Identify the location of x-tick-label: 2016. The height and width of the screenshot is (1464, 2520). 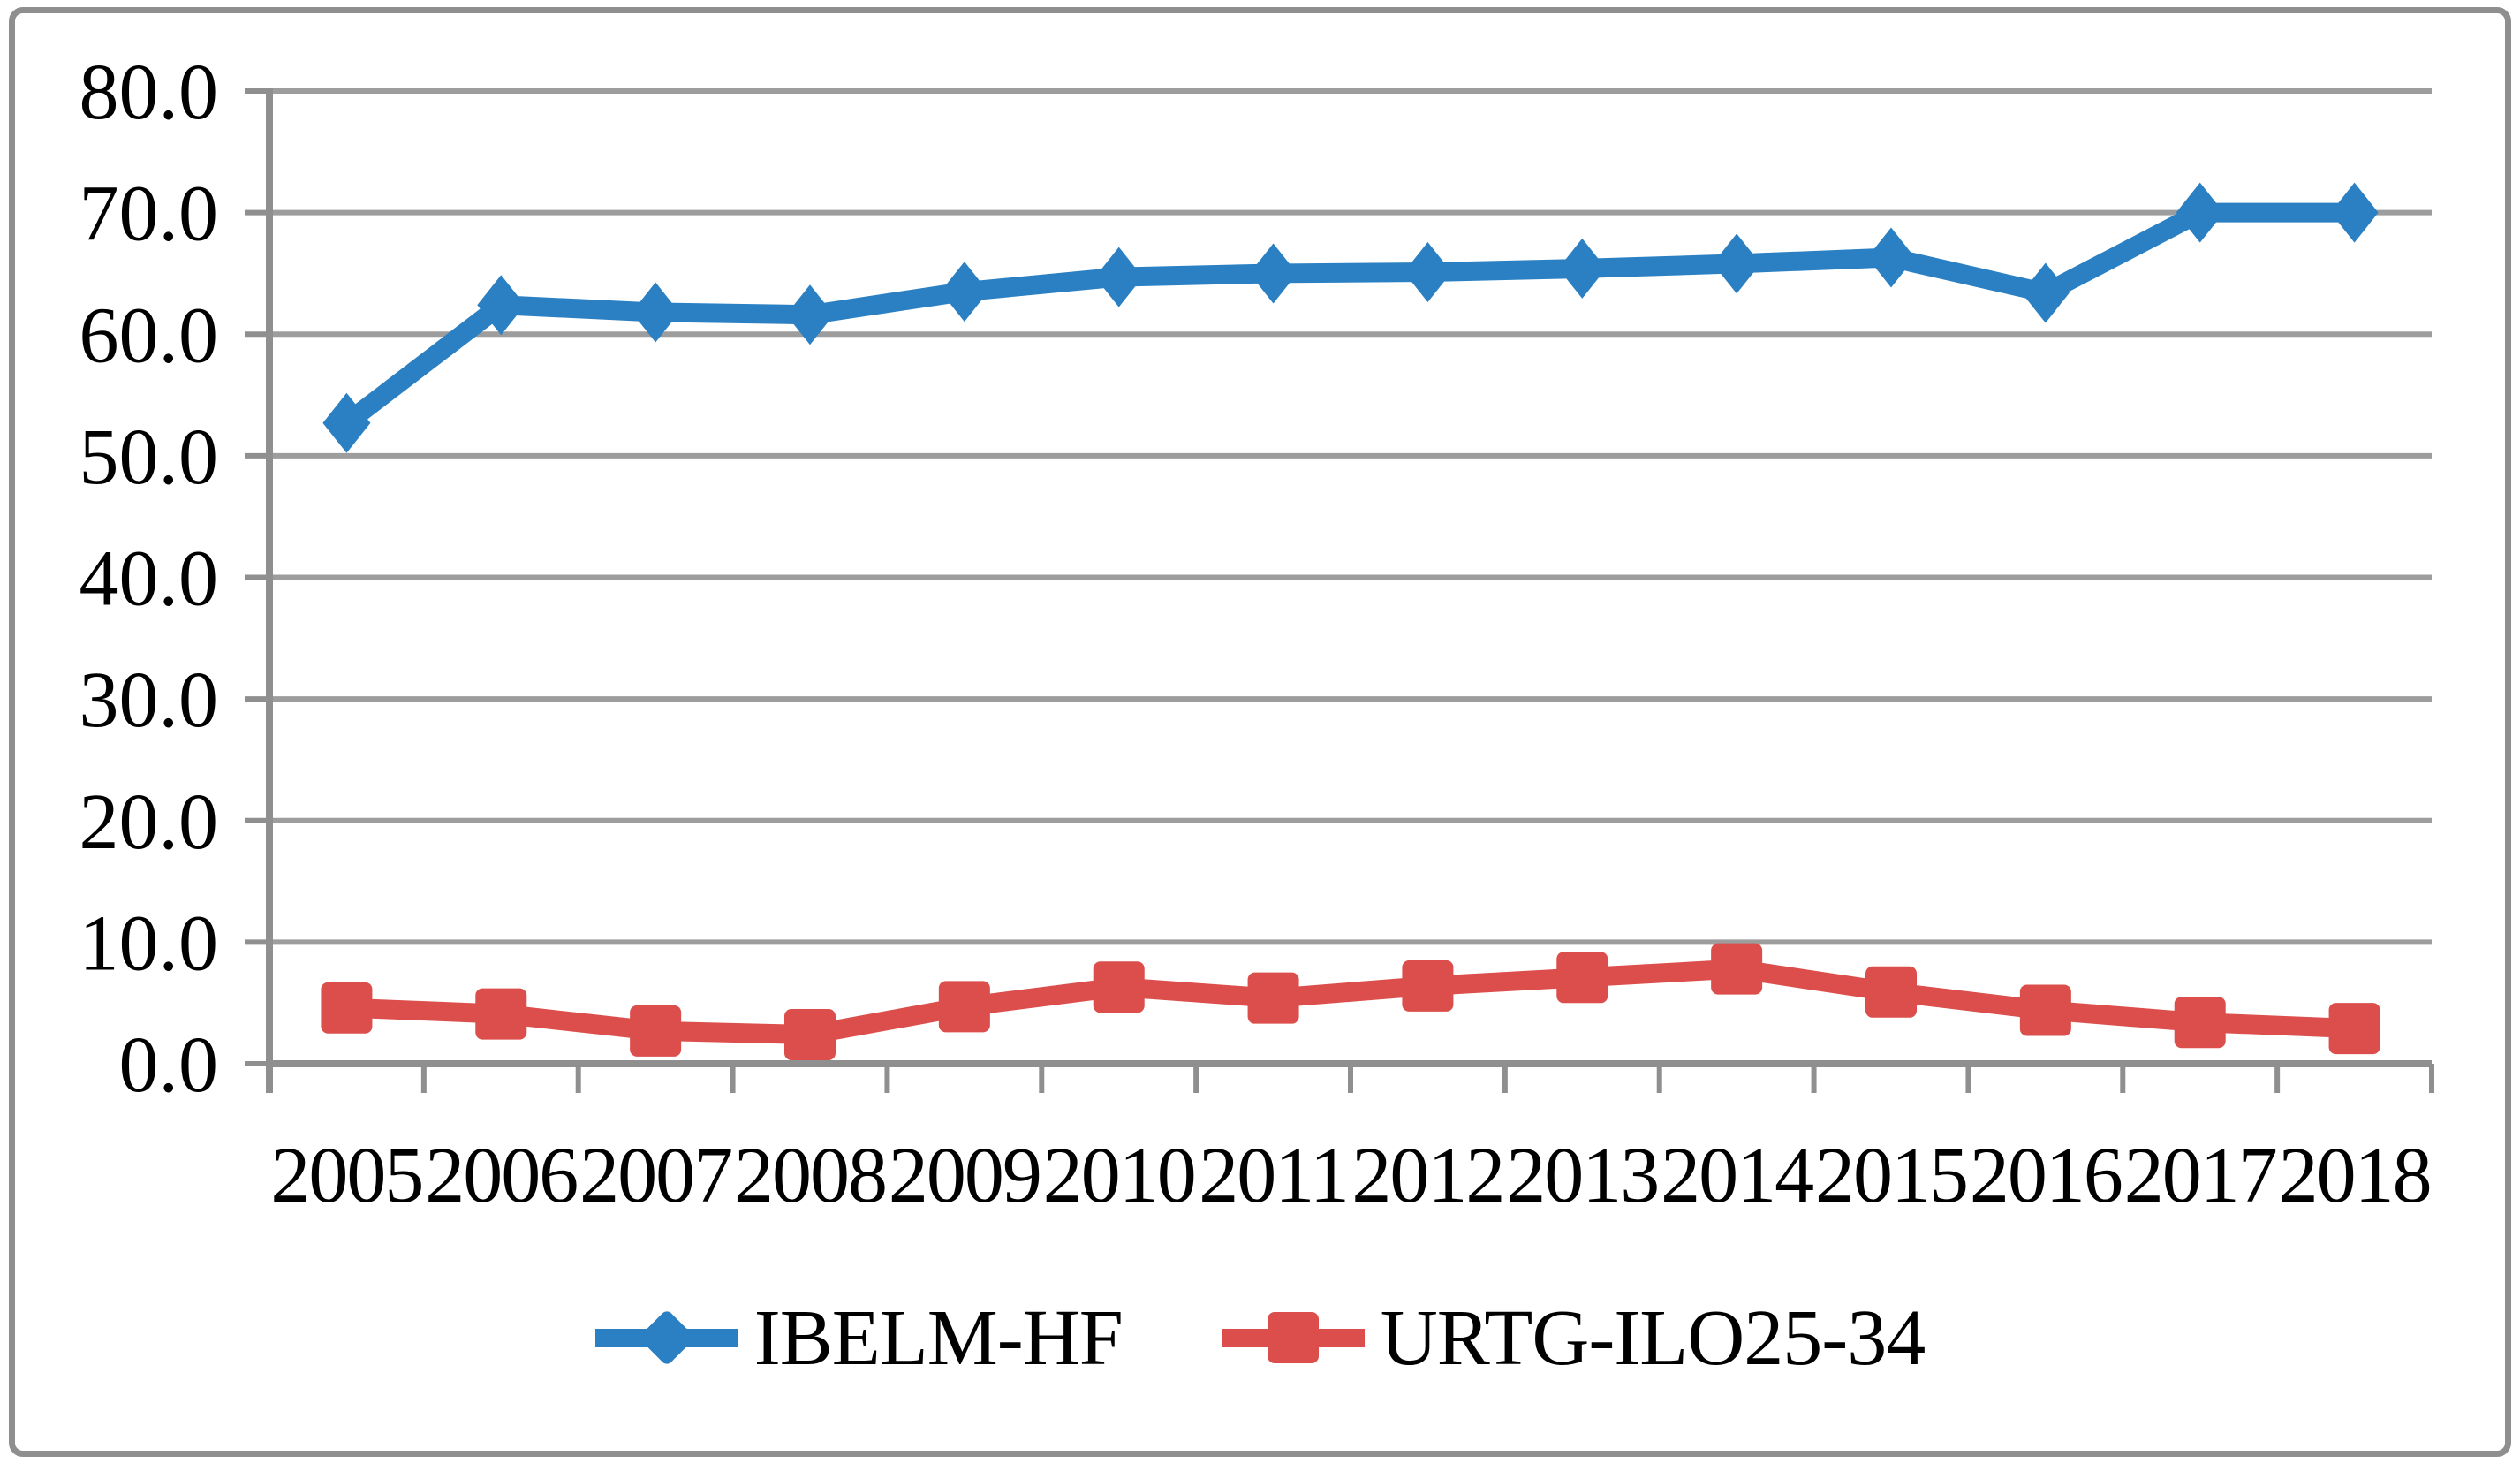
(2046, 1175).